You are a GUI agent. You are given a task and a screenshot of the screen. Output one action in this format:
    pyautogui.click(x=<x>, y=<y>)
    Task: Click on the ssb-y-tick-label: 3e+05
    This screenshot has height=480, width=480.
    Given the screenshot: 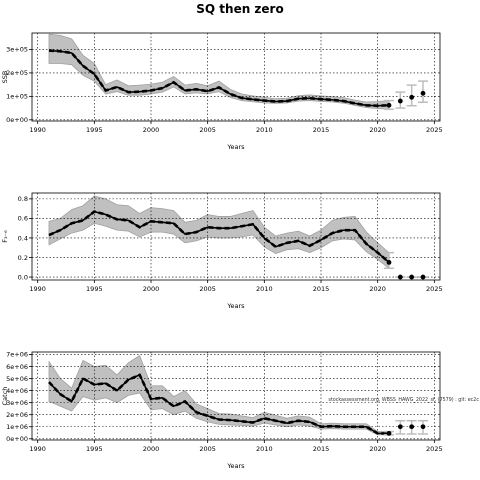 What is the action you would take?
    pyautogui.click(x=17, y=50)
    